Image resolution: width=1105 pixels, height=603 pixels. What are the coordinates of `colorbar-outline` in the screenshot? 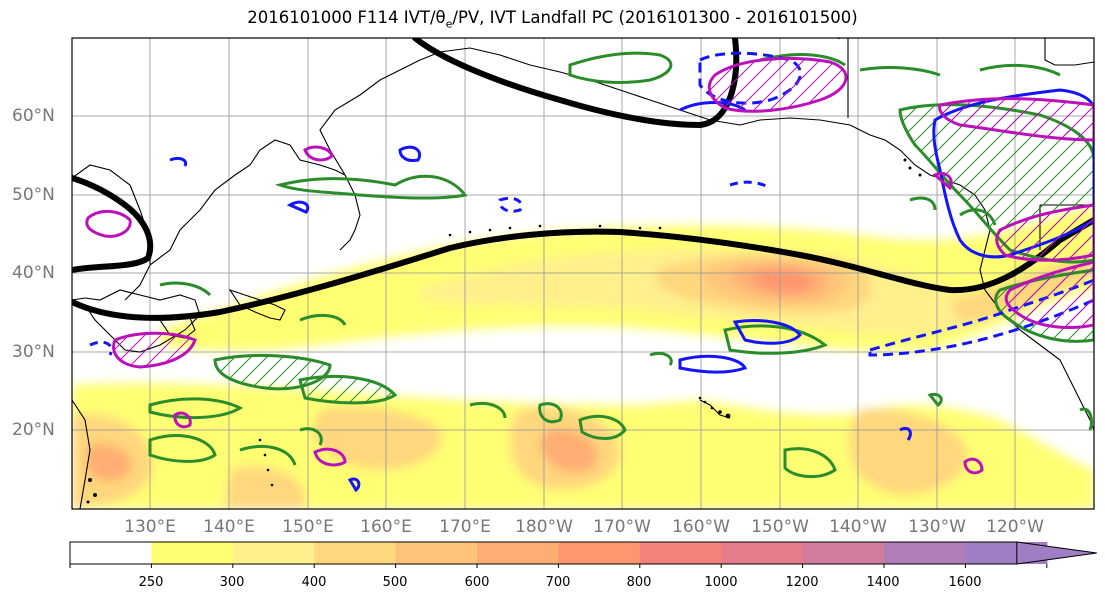 It's located at (543, 553).